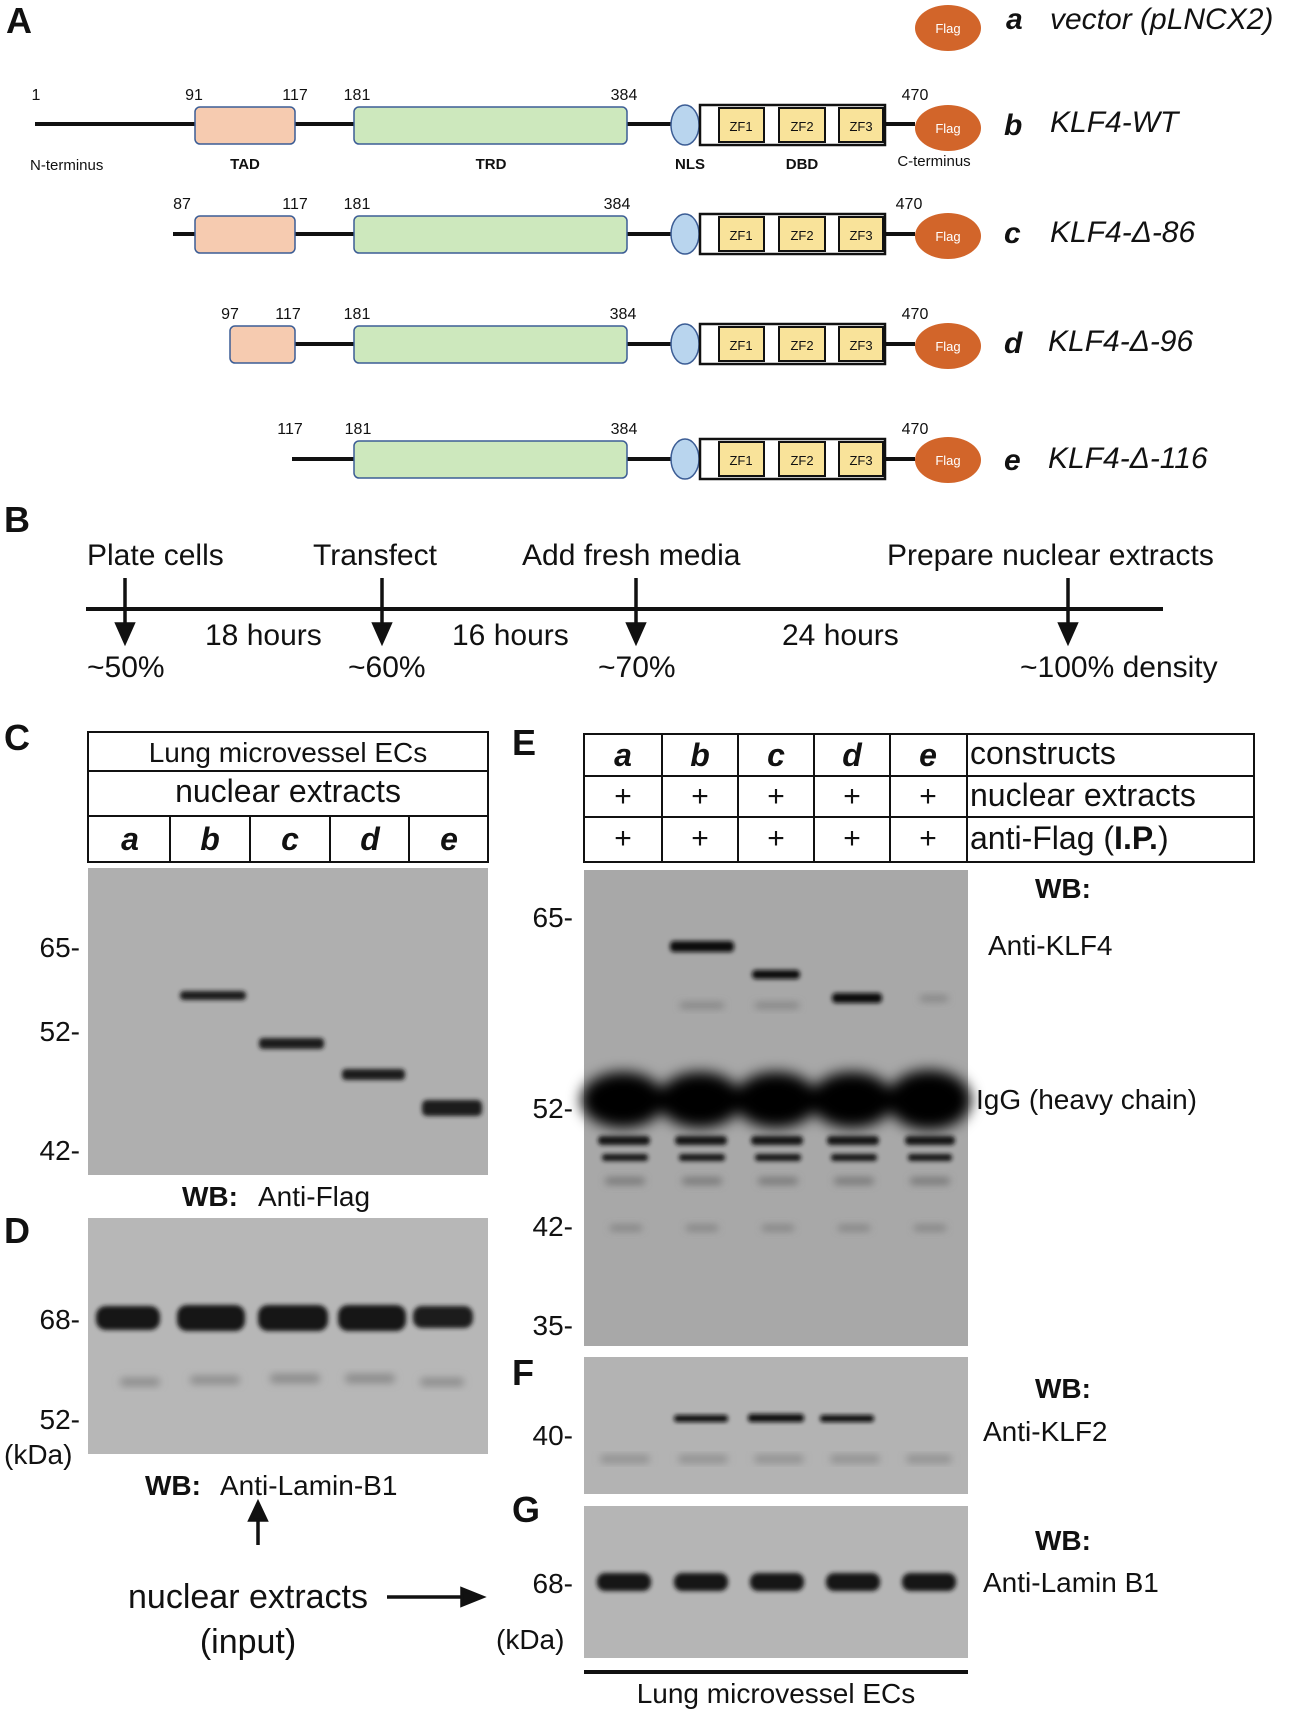 The image size is (1300, 1715). What do you see at coordinates (38, 1454) in the screenshot?
I see `panel-d-unit: (kDa)` at bounding box center [38, 1454].